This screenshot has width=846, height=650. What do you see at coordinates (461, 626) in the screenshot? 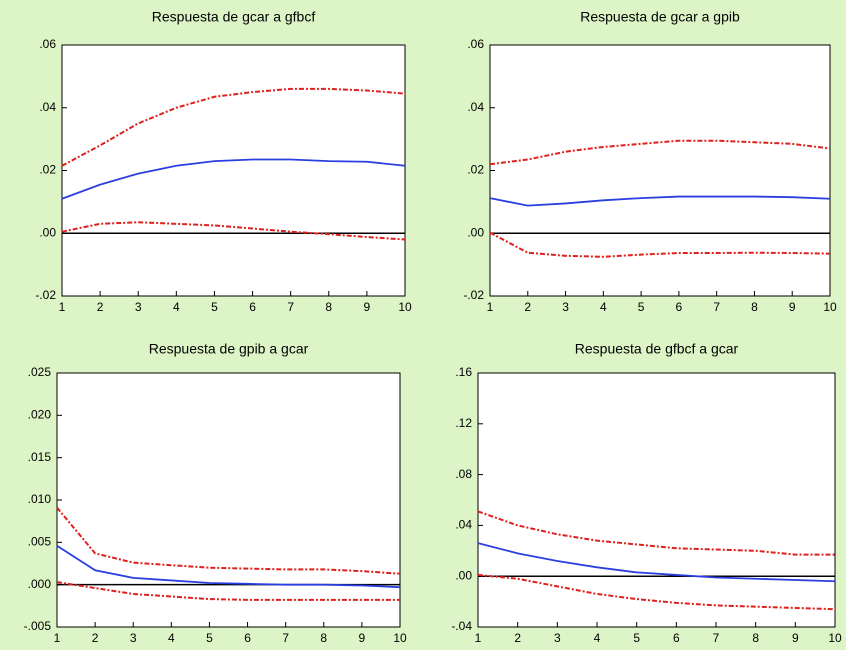
I see `y-tick-label: -.04` at bounding box center [461, 626].